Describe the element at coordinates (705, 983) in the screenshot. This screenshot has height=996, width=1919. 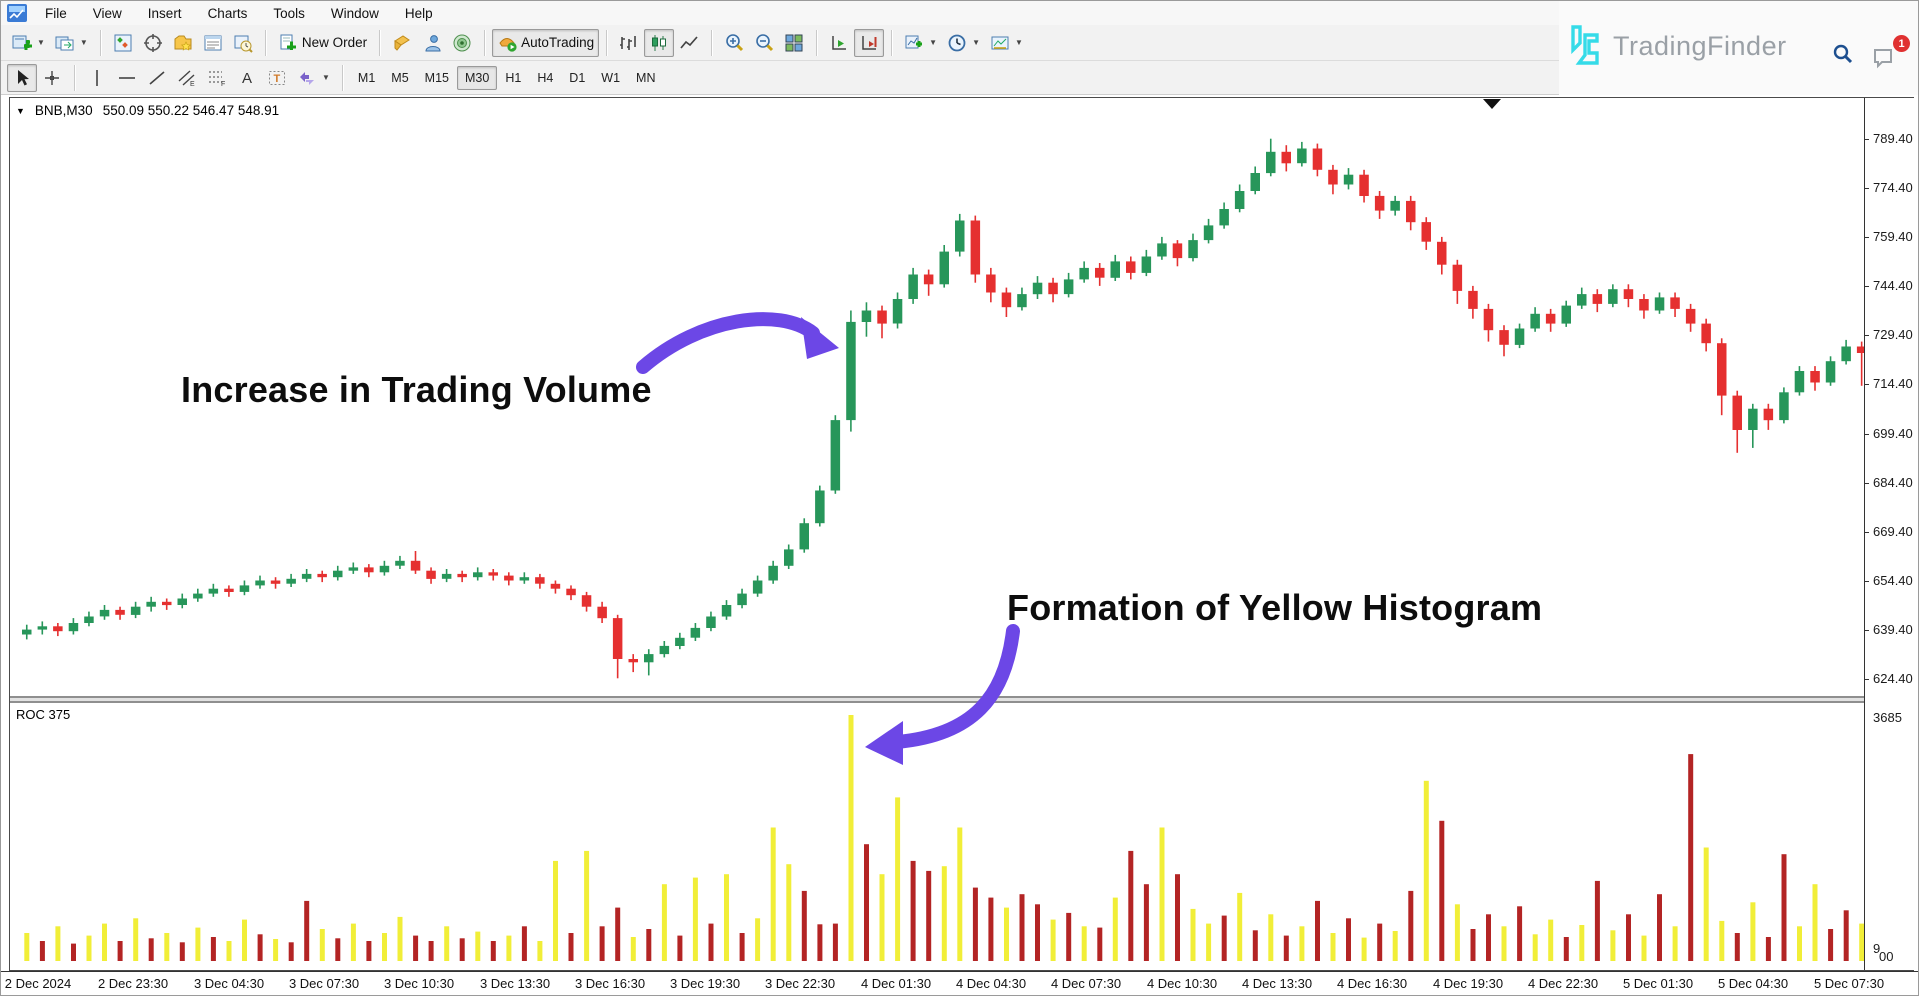
I see `time-label: 3 Dec 19:30` at that location.